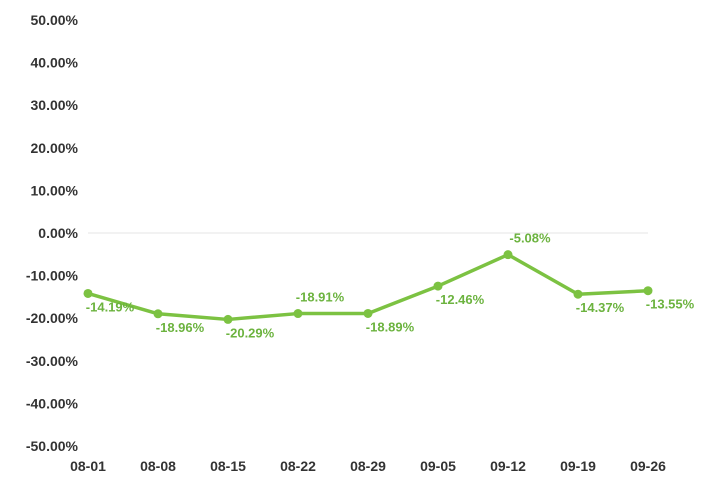 Image resolution: width=706 pixels, height=486 pixels. Describe the element at coordinates (55, 105) in the screenshot. I see `y-tick-label: 30.00%` at that location.